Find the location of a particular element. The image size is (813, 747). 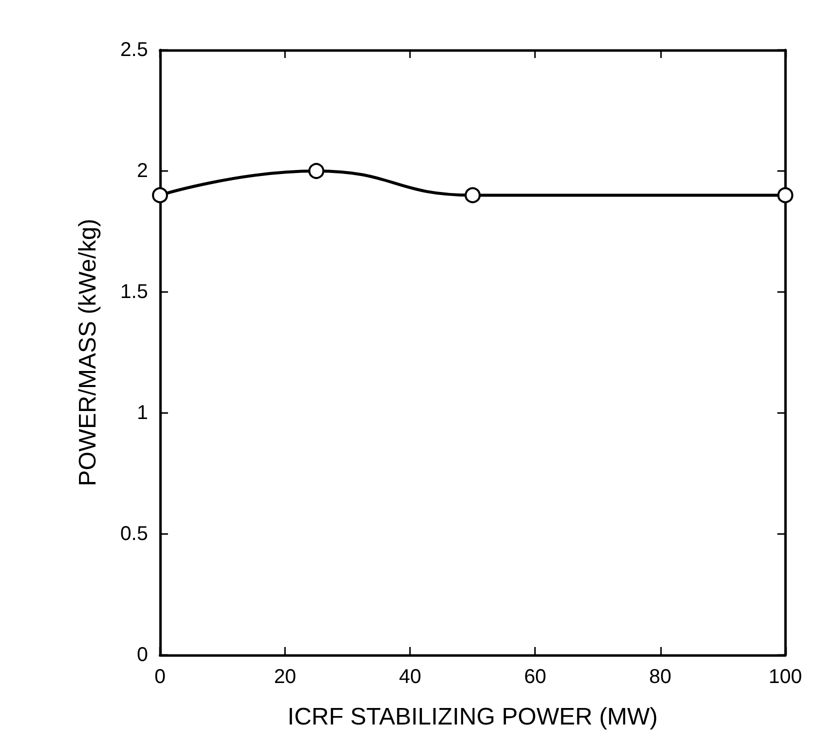

x-tick-label: 80 is located at coordinates (660, 677).